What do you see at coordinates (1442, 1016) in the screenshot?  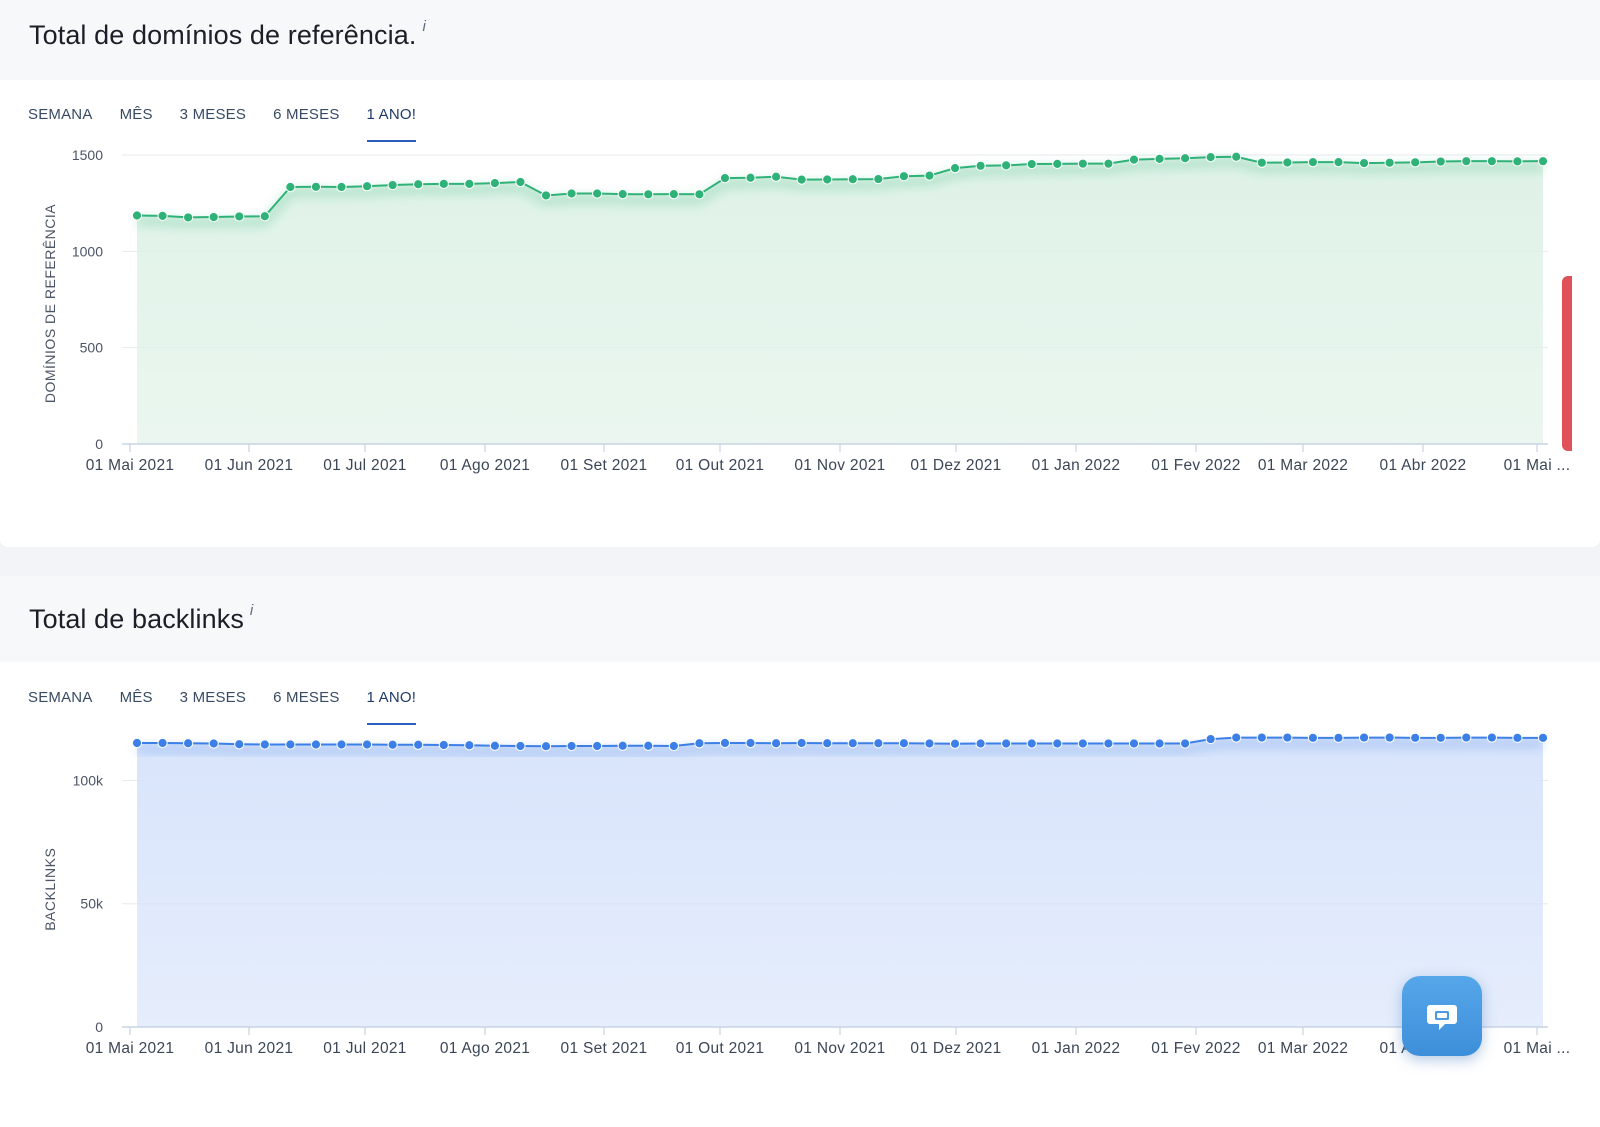 I see `chat-button` at bounding box center [1442, 1016].